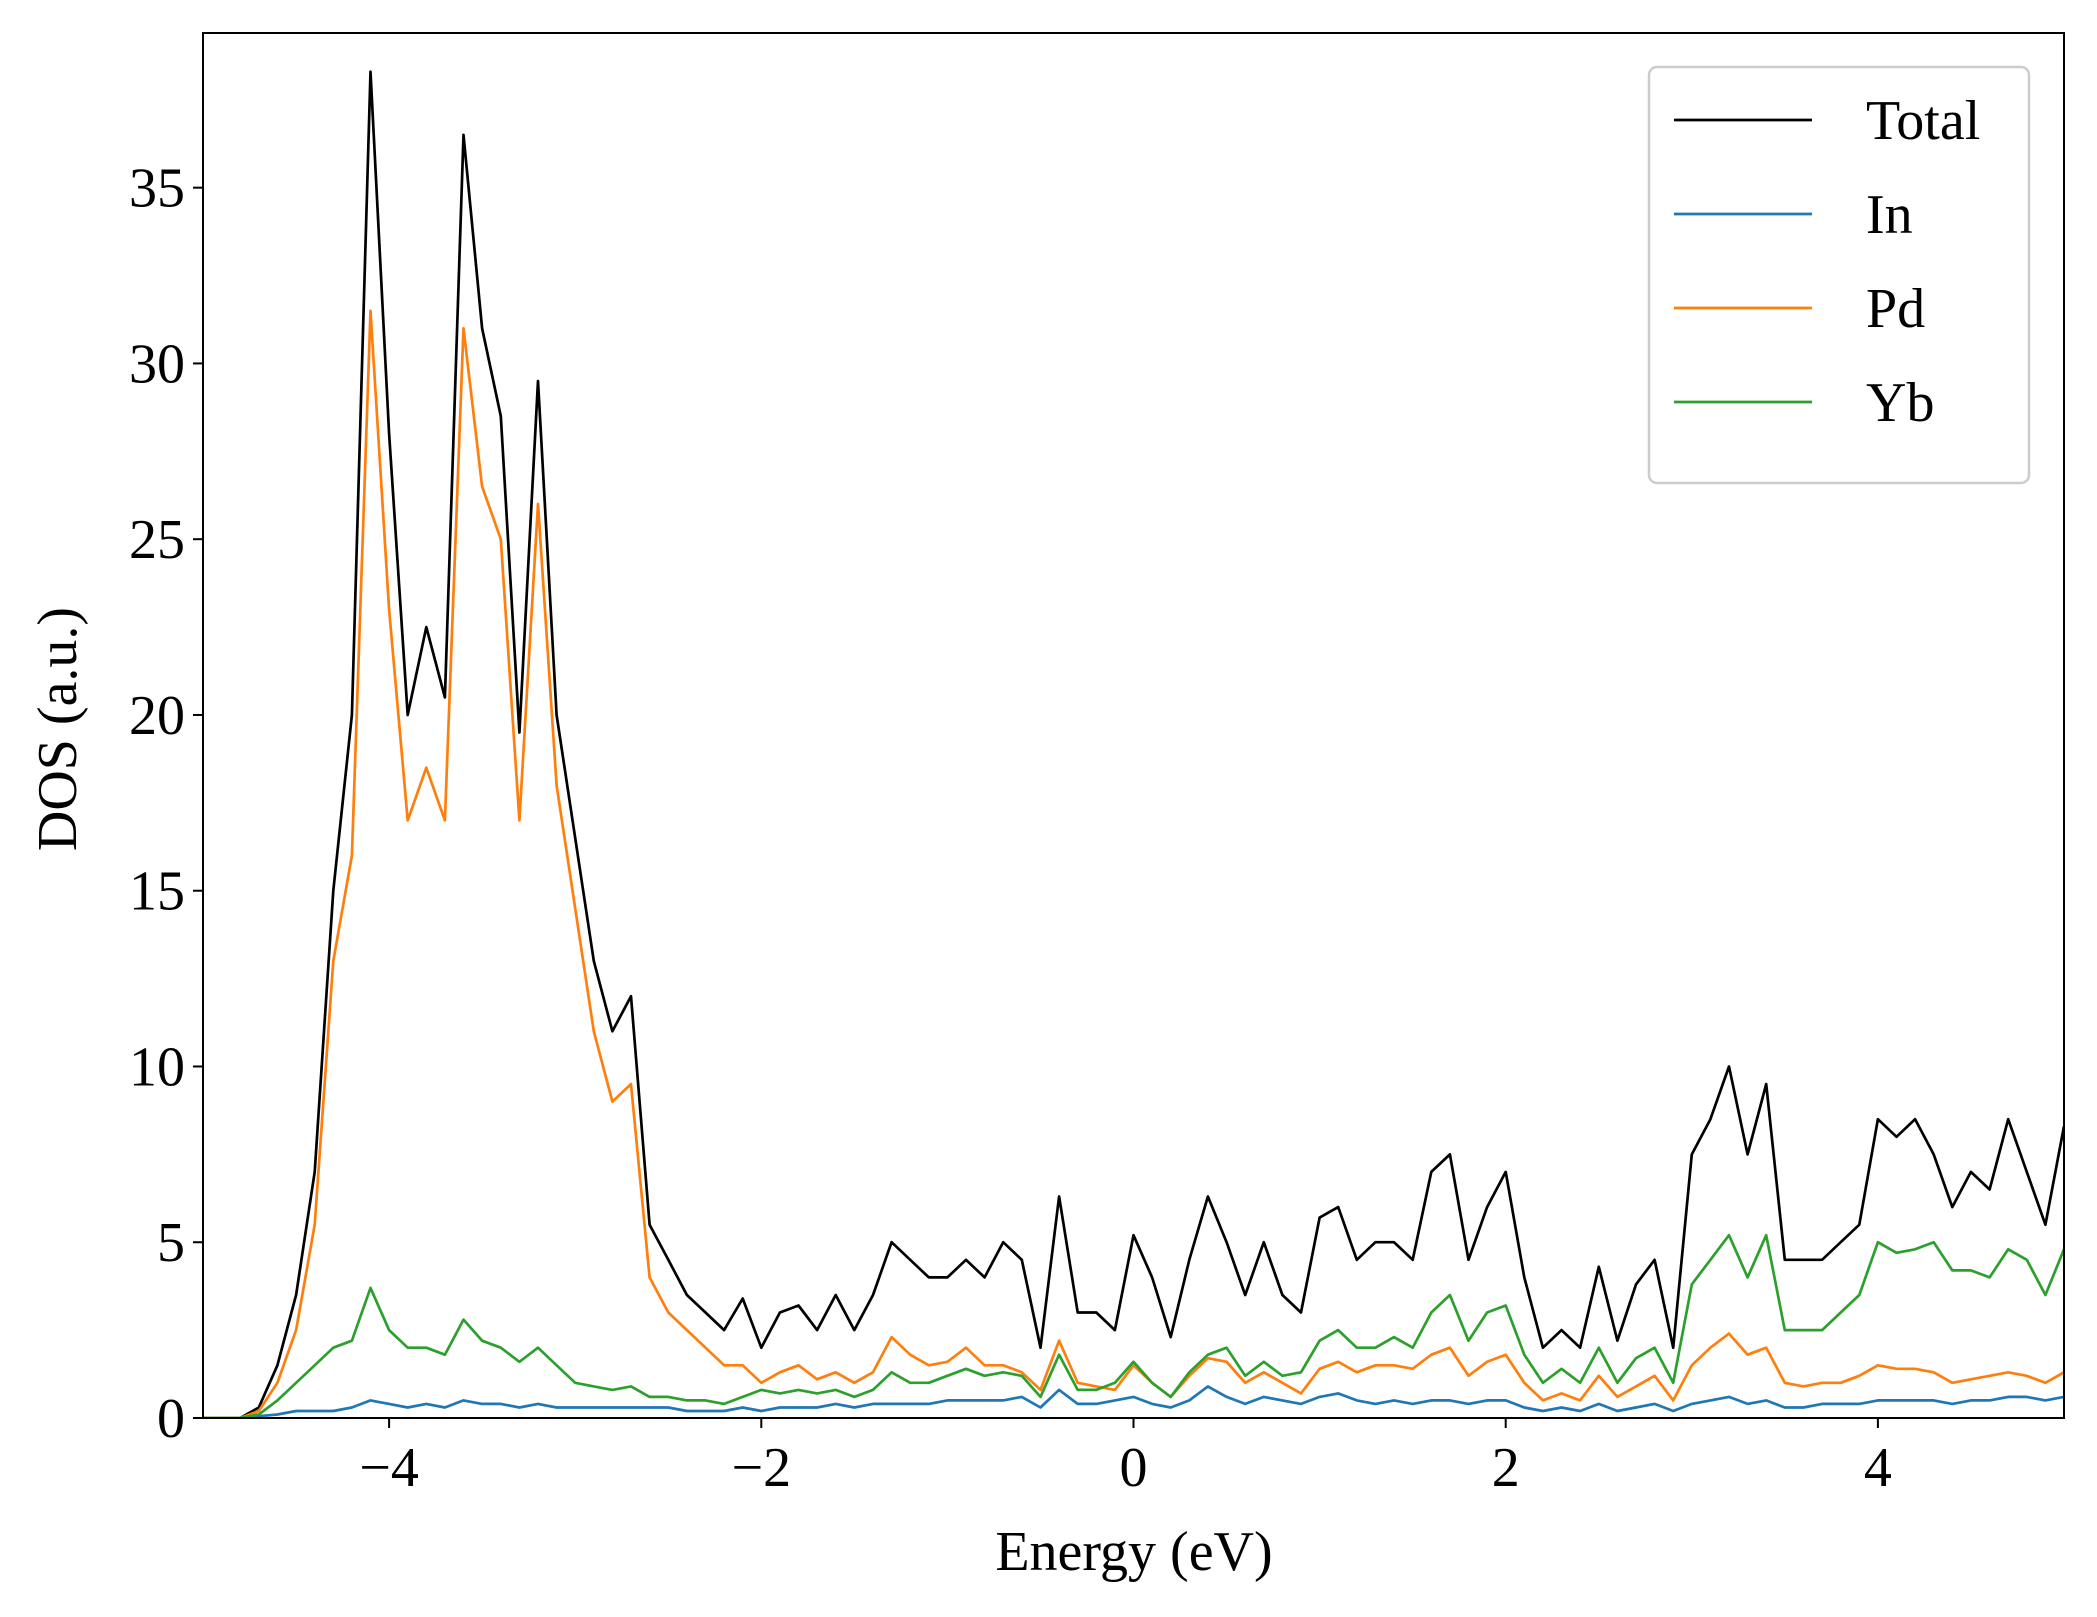 This screenshot has width=2097, height=1617. I want to click on legend-label: In, so click(1889, 215).